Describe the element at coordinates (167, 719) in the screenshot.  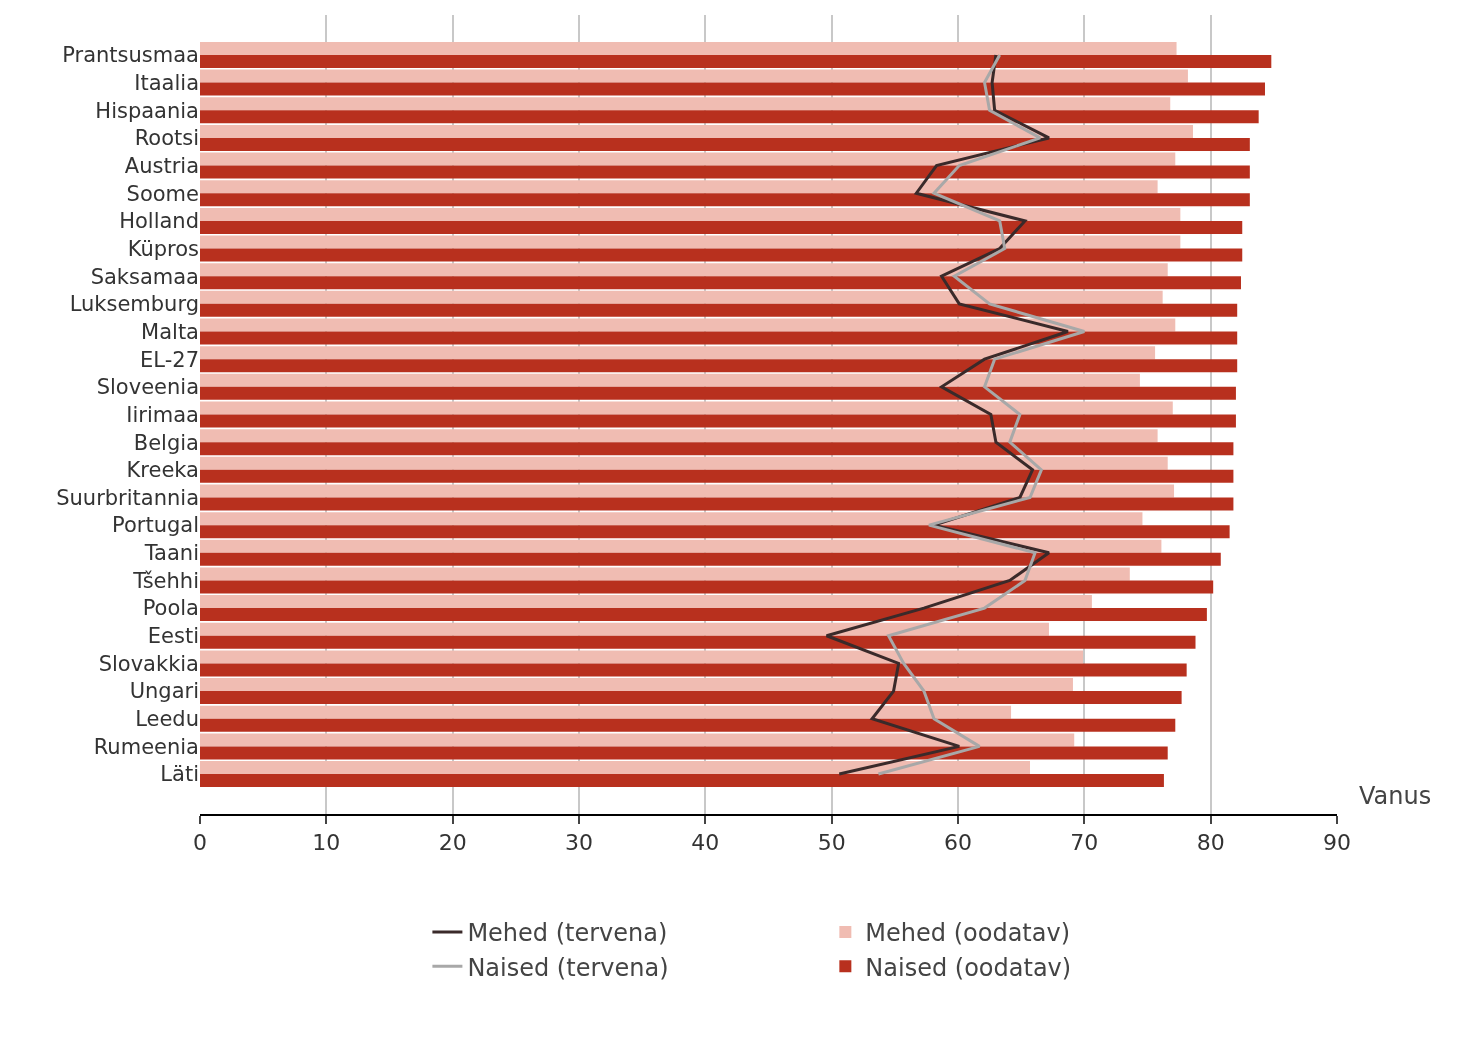
I see `y-tick-label: Leedu` at that location.